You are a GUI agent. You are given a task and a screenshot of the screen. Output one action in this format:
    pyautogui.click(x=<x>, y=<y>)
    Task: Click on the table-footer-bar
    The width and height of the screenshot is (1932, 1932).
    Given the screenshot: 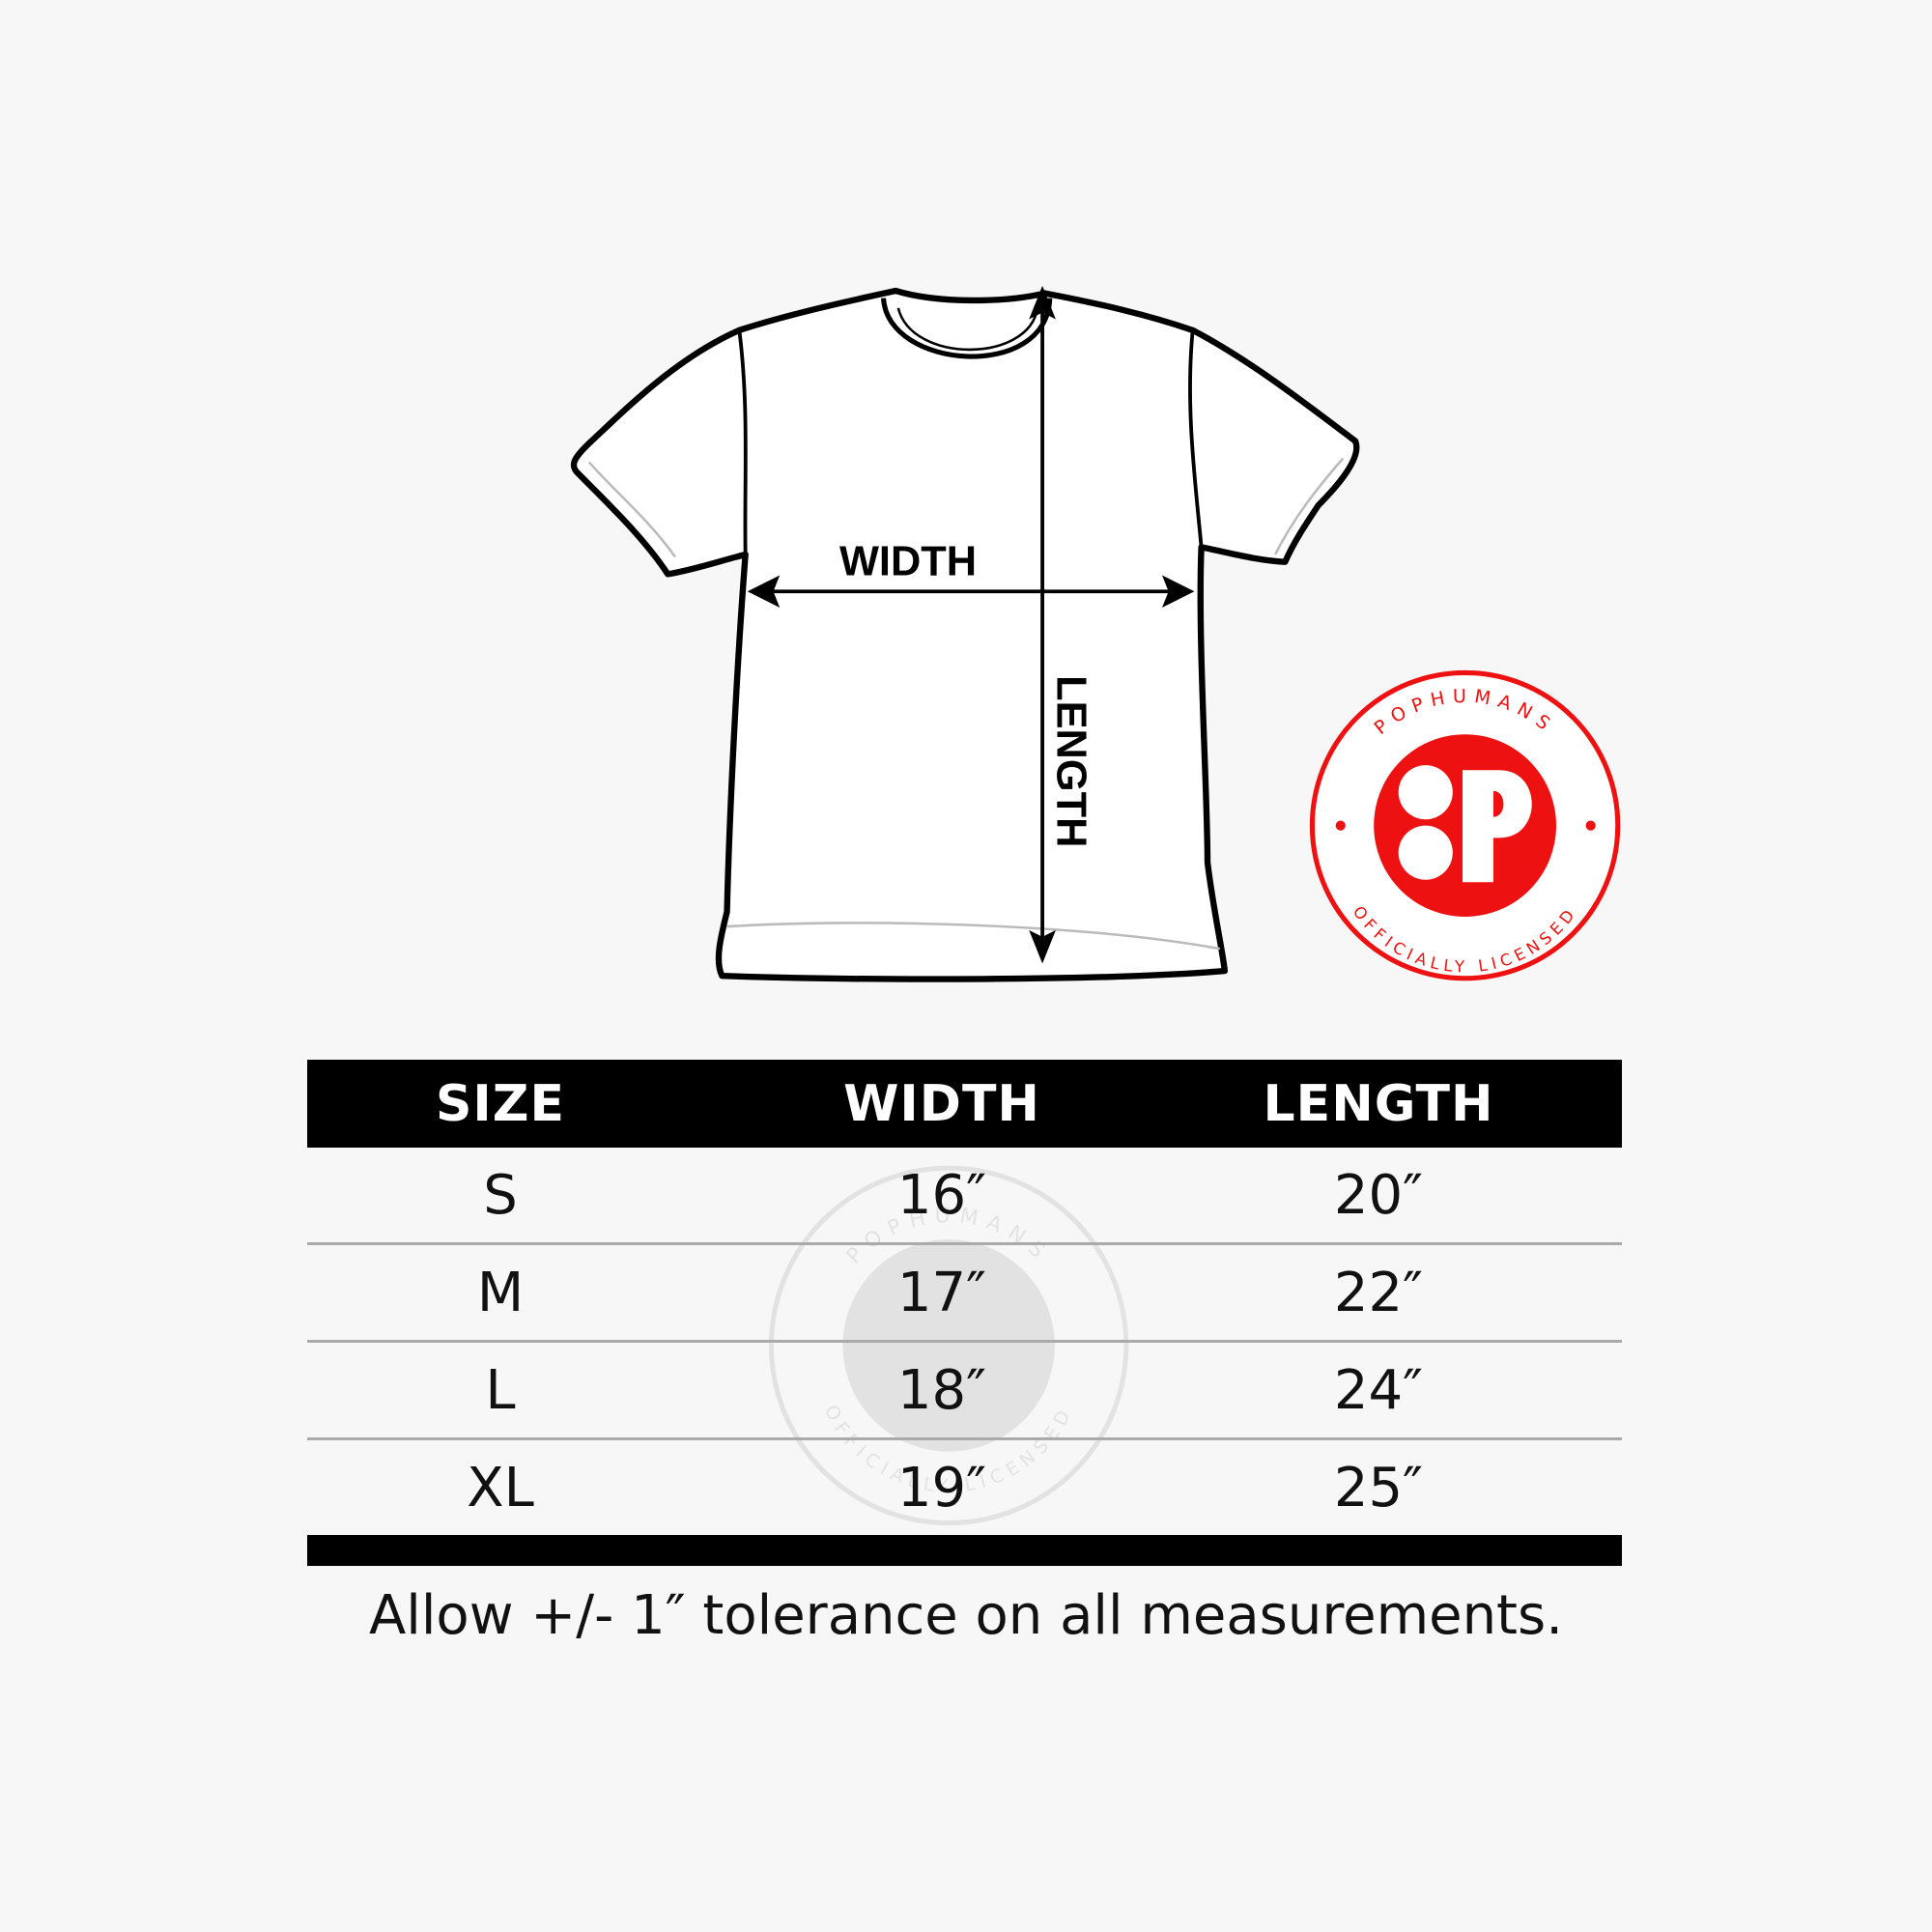 What is the action you would take?
    pyautogui.click(x=964, y=1550)
    